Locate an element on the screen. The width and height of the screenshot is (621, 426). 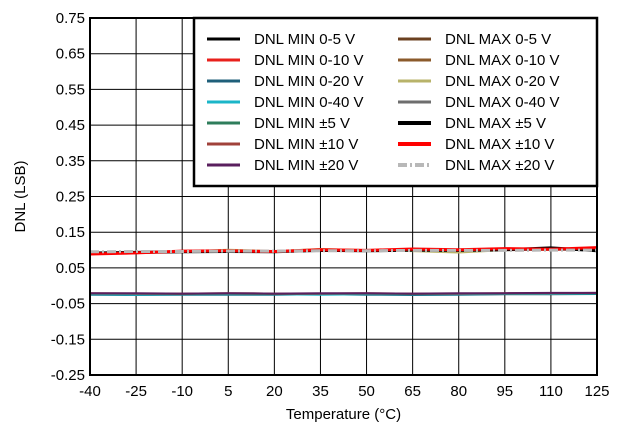
x-tick-label: -10 is located at coordinates (182, 391).